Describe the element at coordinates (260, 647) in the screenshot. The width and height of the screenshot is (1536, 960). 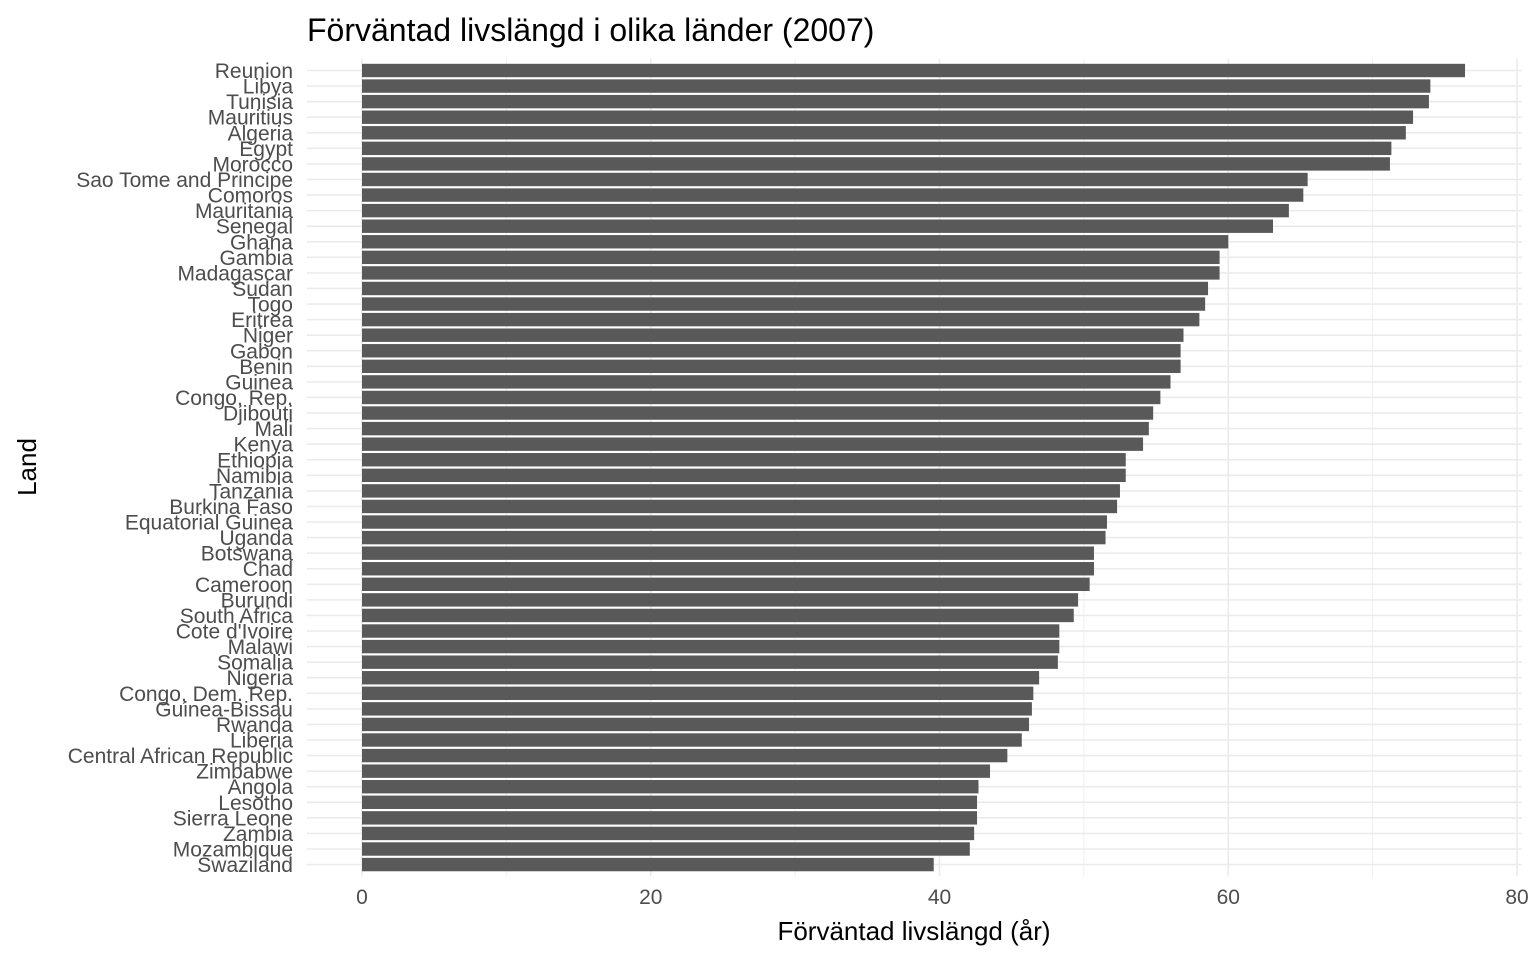
I see `y-tick-label: Malawi` at that location.